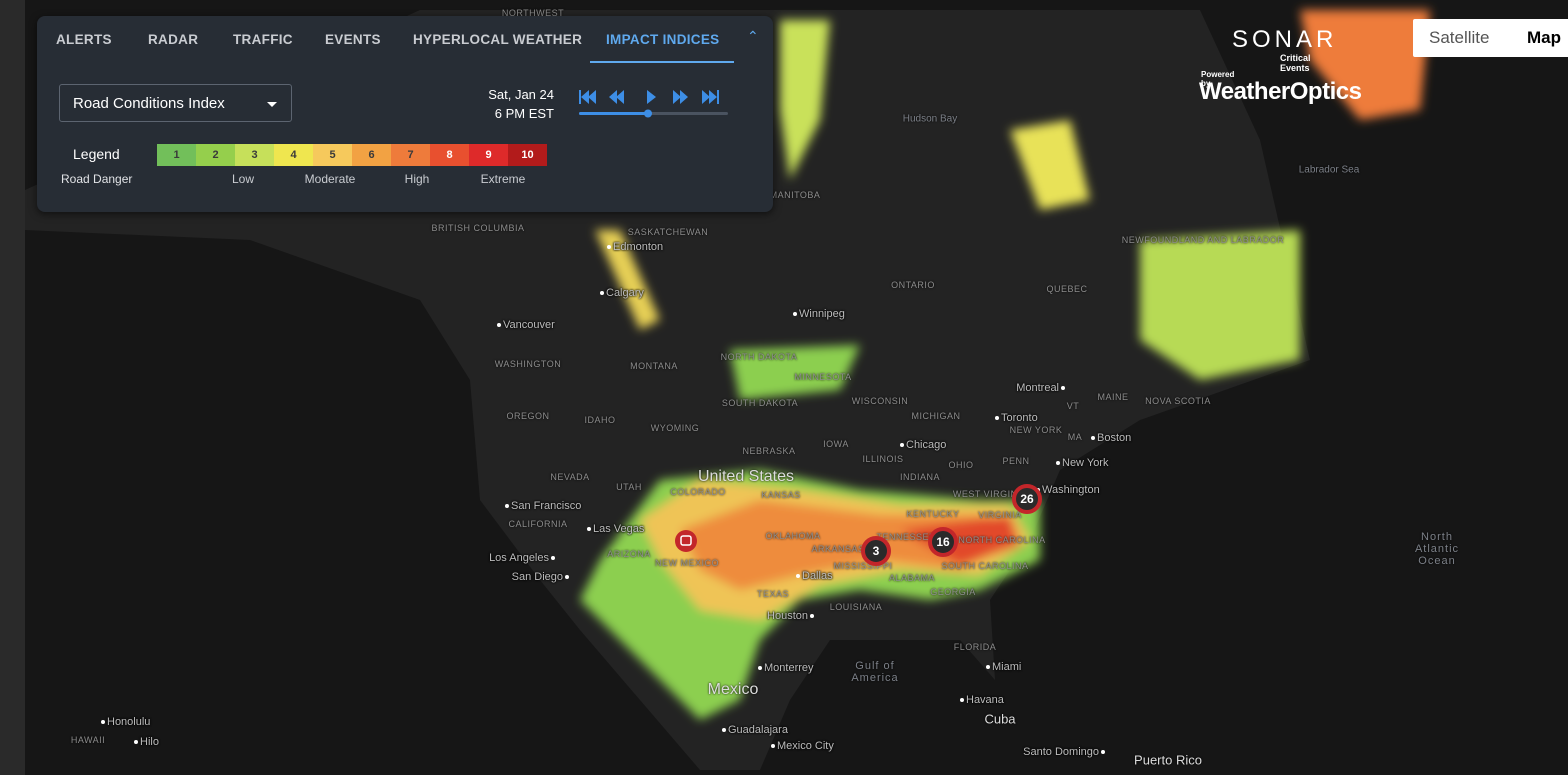 The height and width of the screenshot is (775, 1568). Describe the element at coordinates (1113, 397) in the screenshot. I see `region-label: MAINE` at that location.